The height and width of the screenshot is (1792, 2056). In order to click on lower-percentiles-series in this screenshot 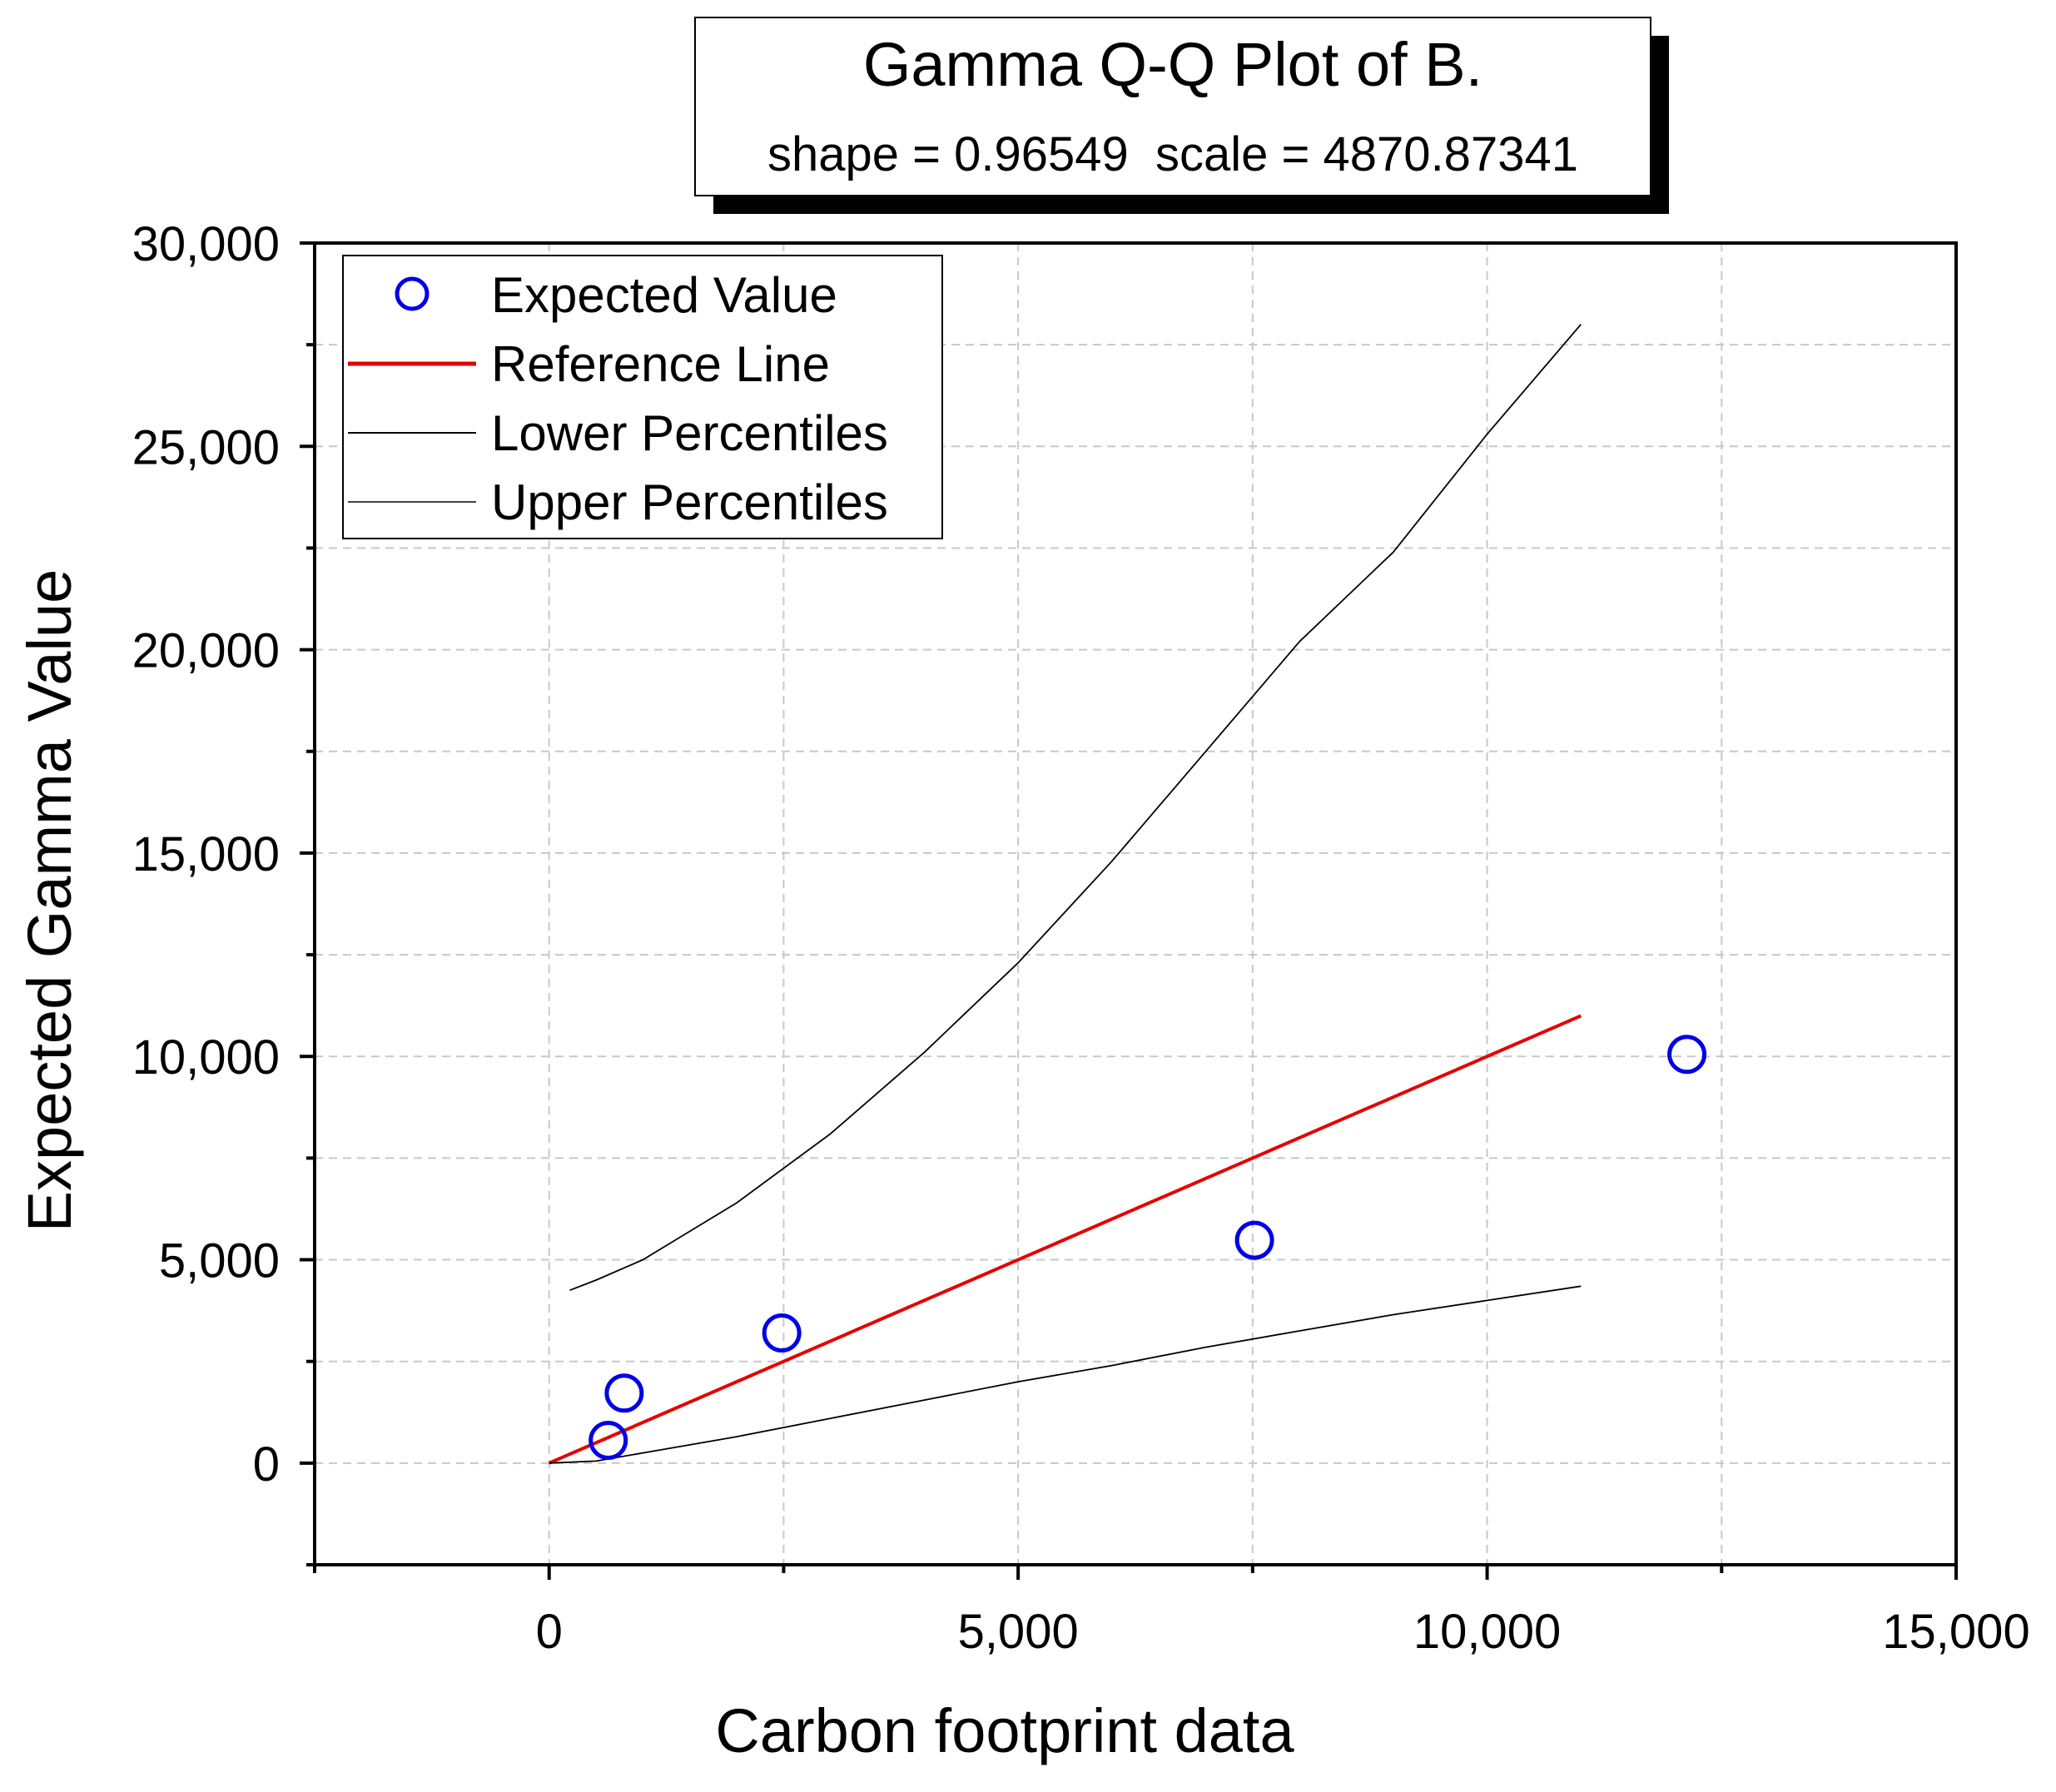, I will do `click(1065, 1374)`.